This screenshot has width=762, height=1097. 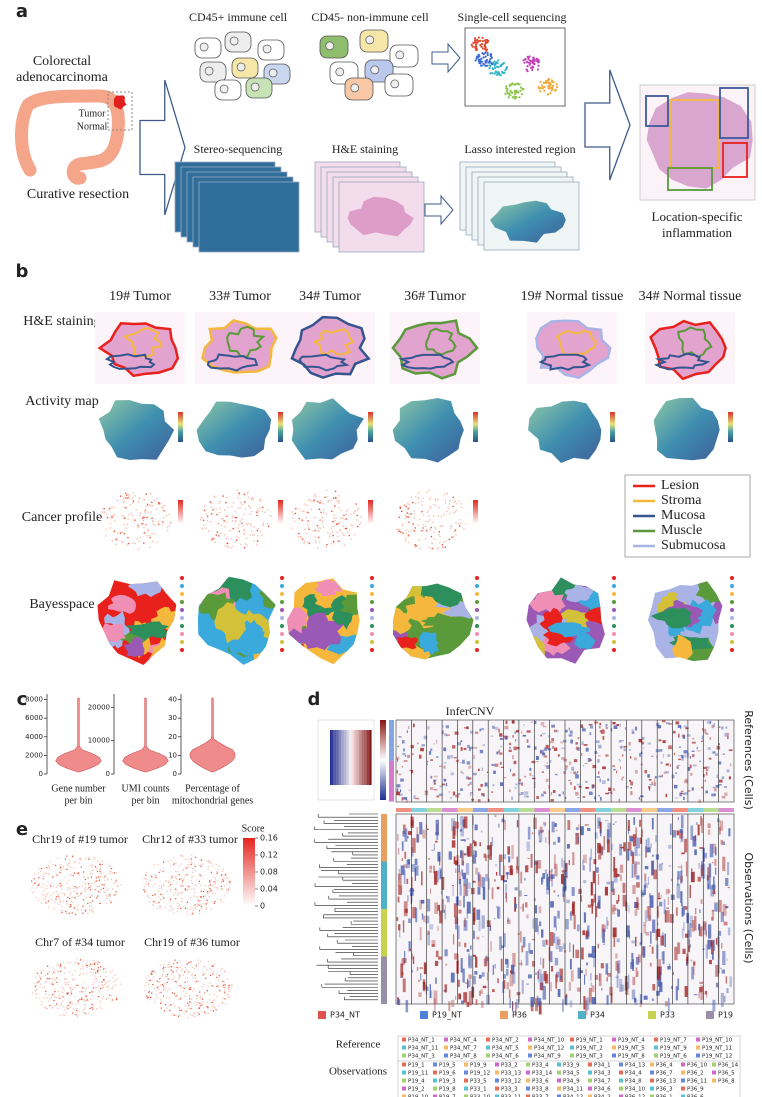 I want to click on list-item: P36_7, so click(x=664, y=1074).